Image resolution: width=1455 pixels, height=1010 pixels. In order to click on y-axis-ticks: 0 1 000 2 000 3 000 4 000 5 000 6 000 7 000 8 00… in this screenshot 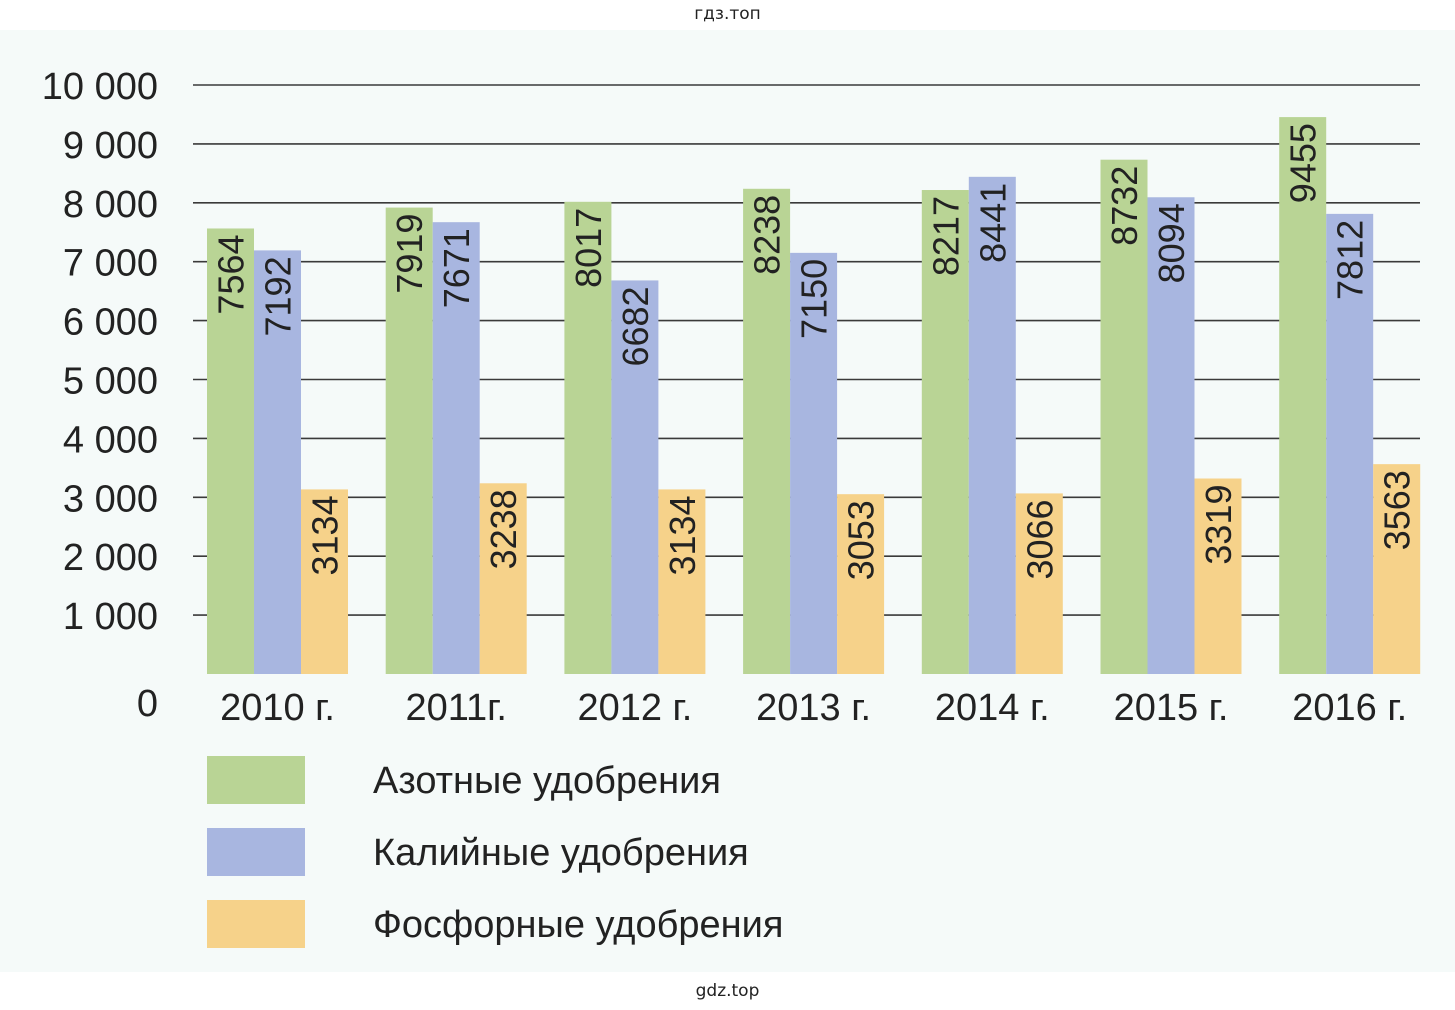, I will do `click(100, 395)`.